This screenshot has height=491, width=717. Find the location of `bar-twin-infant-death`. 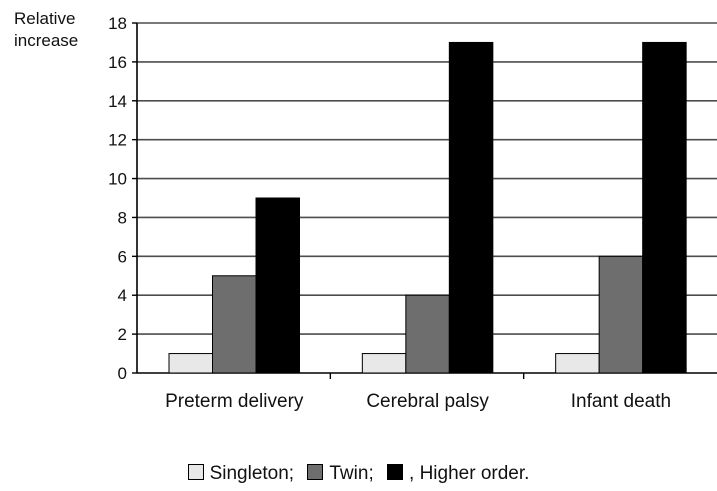

bar-twin-infant-death is located at coordinates (621, 314).